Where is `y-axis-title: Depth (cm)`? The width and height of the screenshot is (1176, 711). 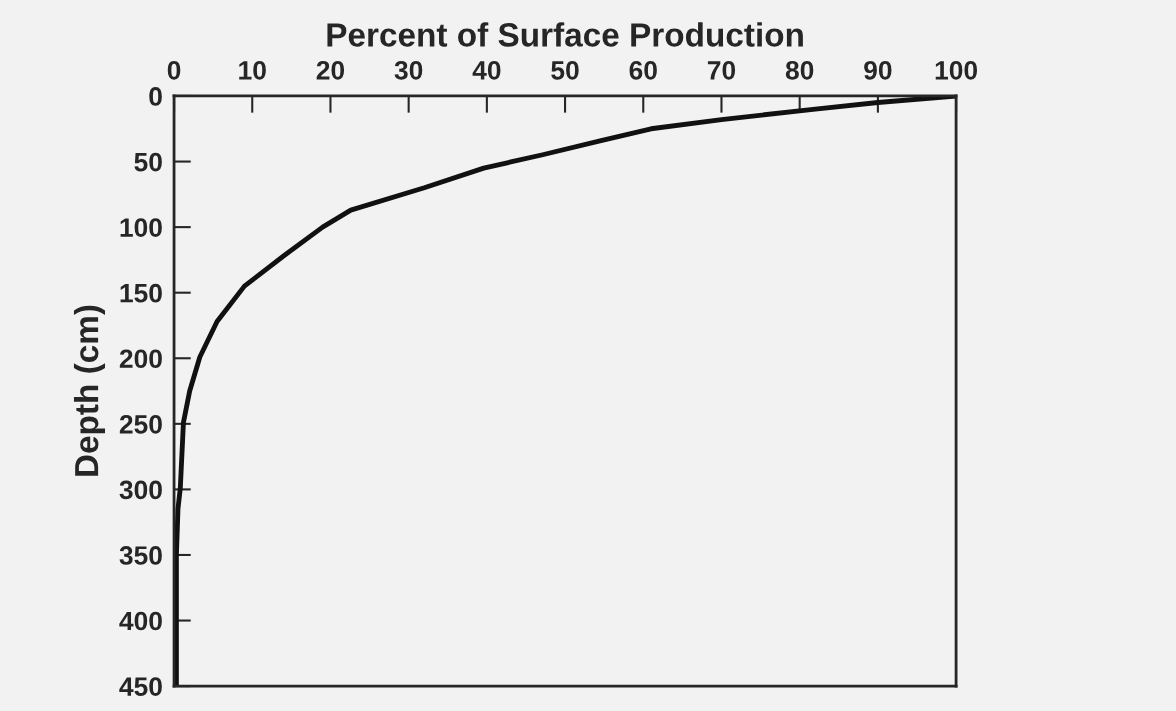
y-axis-title: Depth (cm) is located at coordinates (89, 390).